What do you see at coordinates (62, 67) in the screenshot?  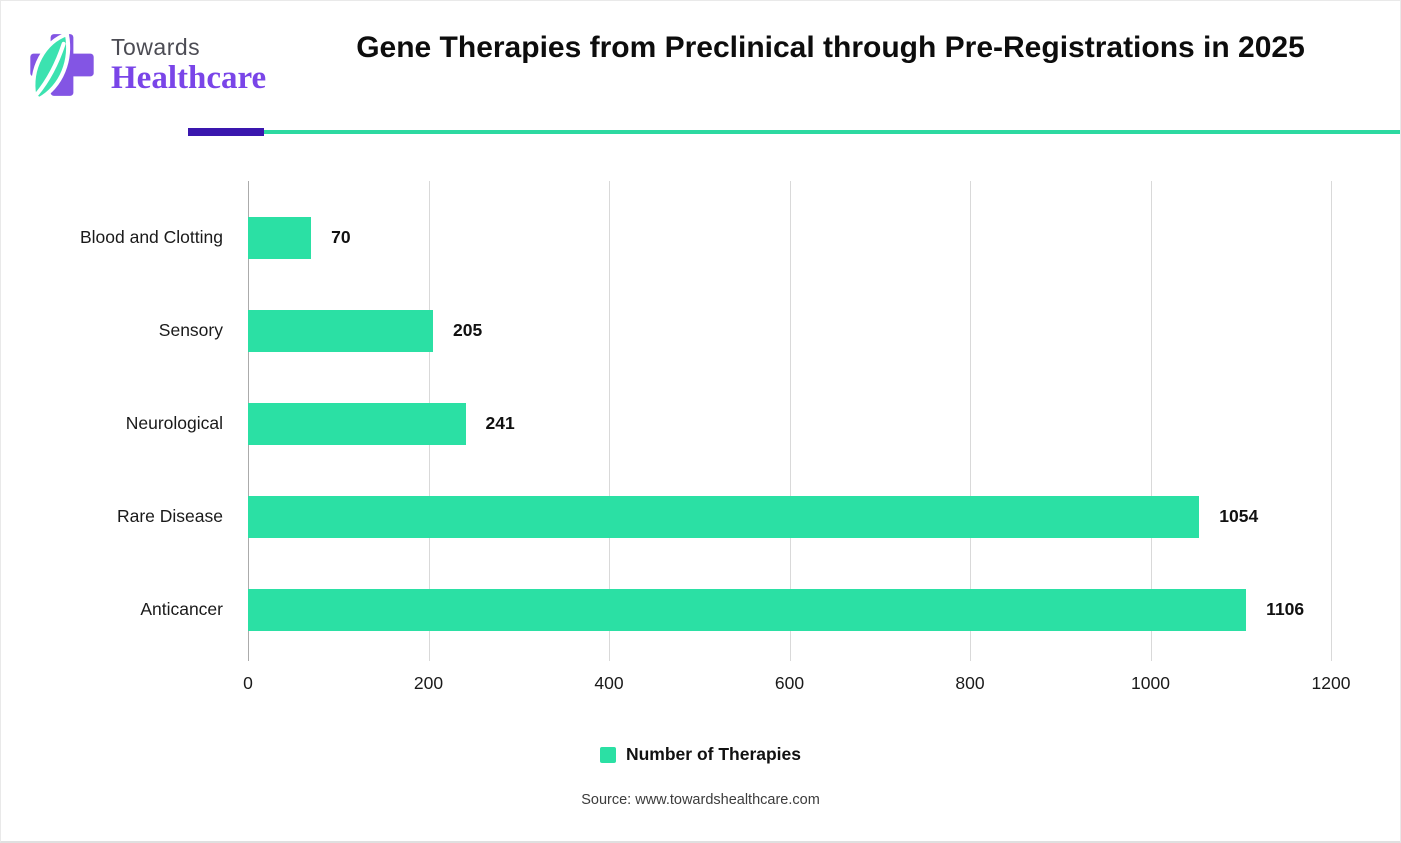 I see `cross-leaf-logo-icon` at bounding box center [62, 67].